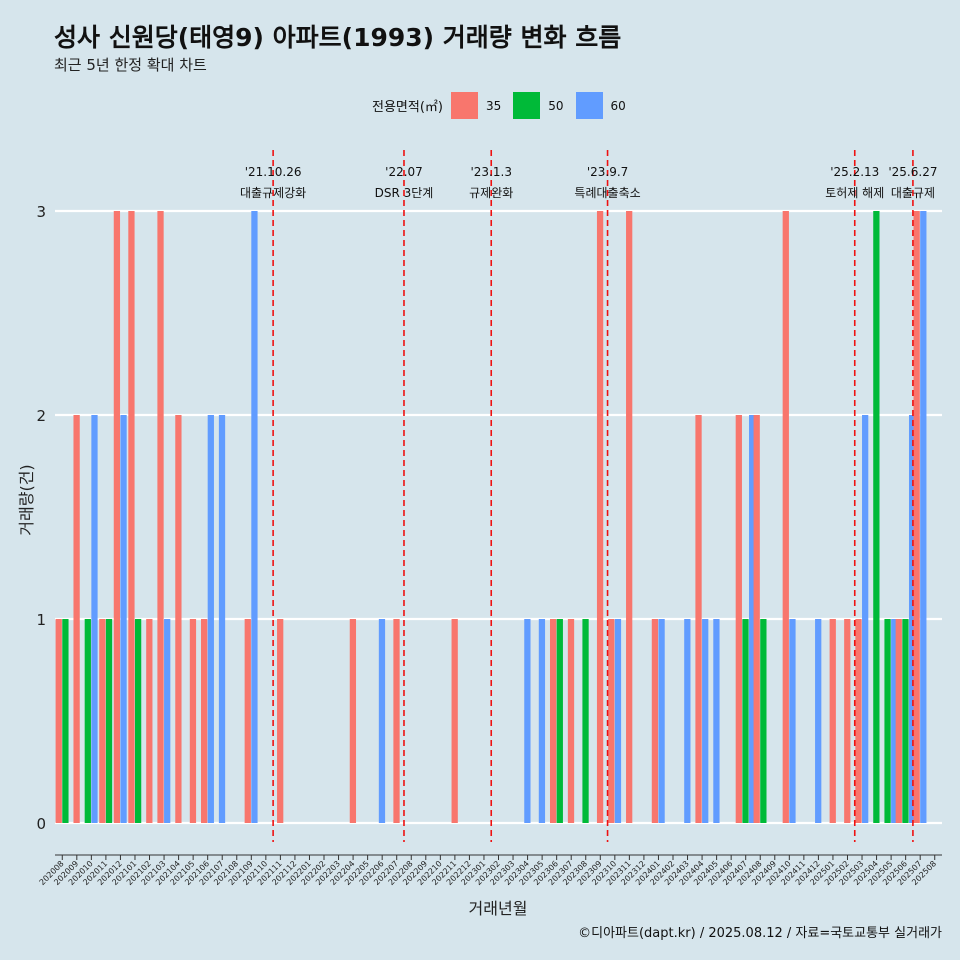 The image size is (960, 960). Describe the element at coordinates (618, 105) in the screenshot. I see `legend-label-60: 60` at that location.